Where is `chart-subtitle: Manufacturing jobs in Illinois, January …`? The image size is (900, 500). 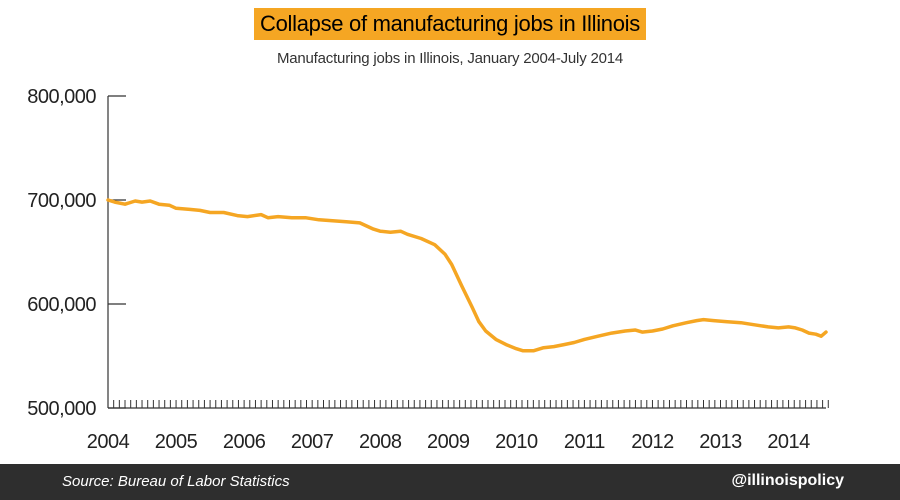
chart-subtitle: Manufacturing jobs in Illinois, January … is located at coordinates (450, 58).